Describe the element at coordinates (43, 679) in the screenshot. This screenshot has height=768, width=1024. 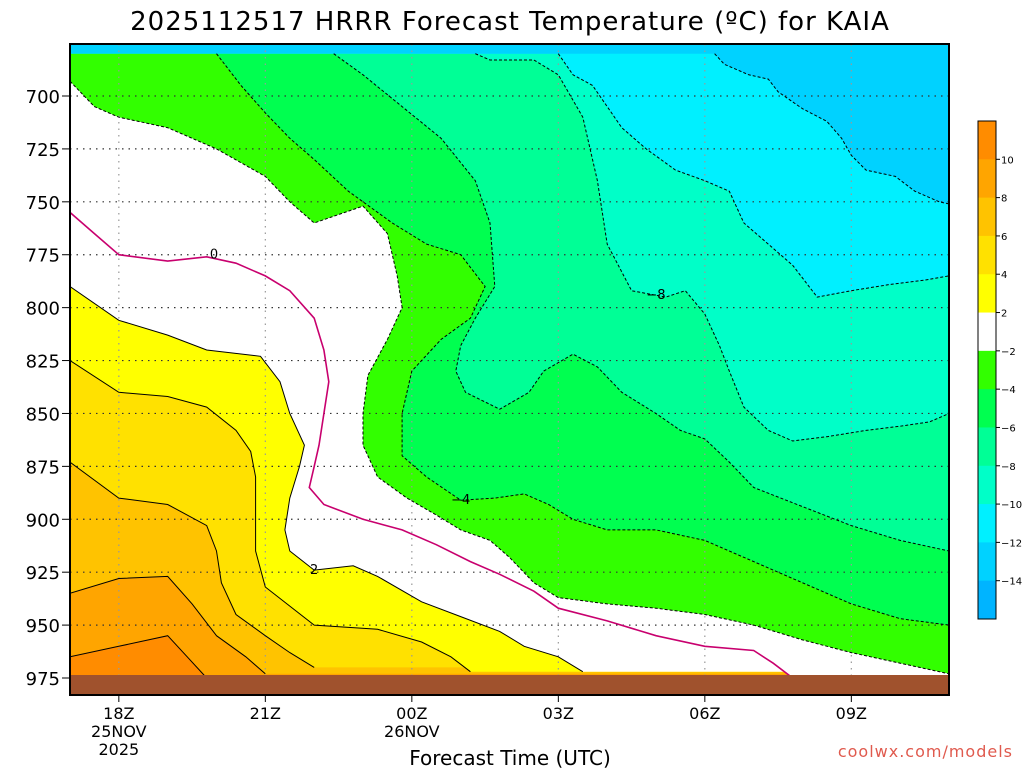
I see `y-tick-label-975: 975` at that location.